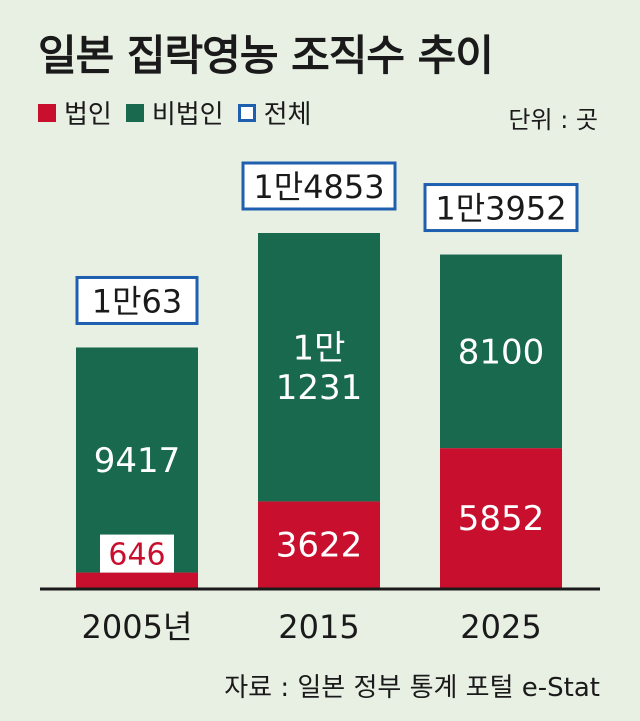 The width and height of the screenshot is (640, 721). Describe the element at coordinates (134, 112) in the screenshot. I see `legend-swatch-non-corporate` at that location.